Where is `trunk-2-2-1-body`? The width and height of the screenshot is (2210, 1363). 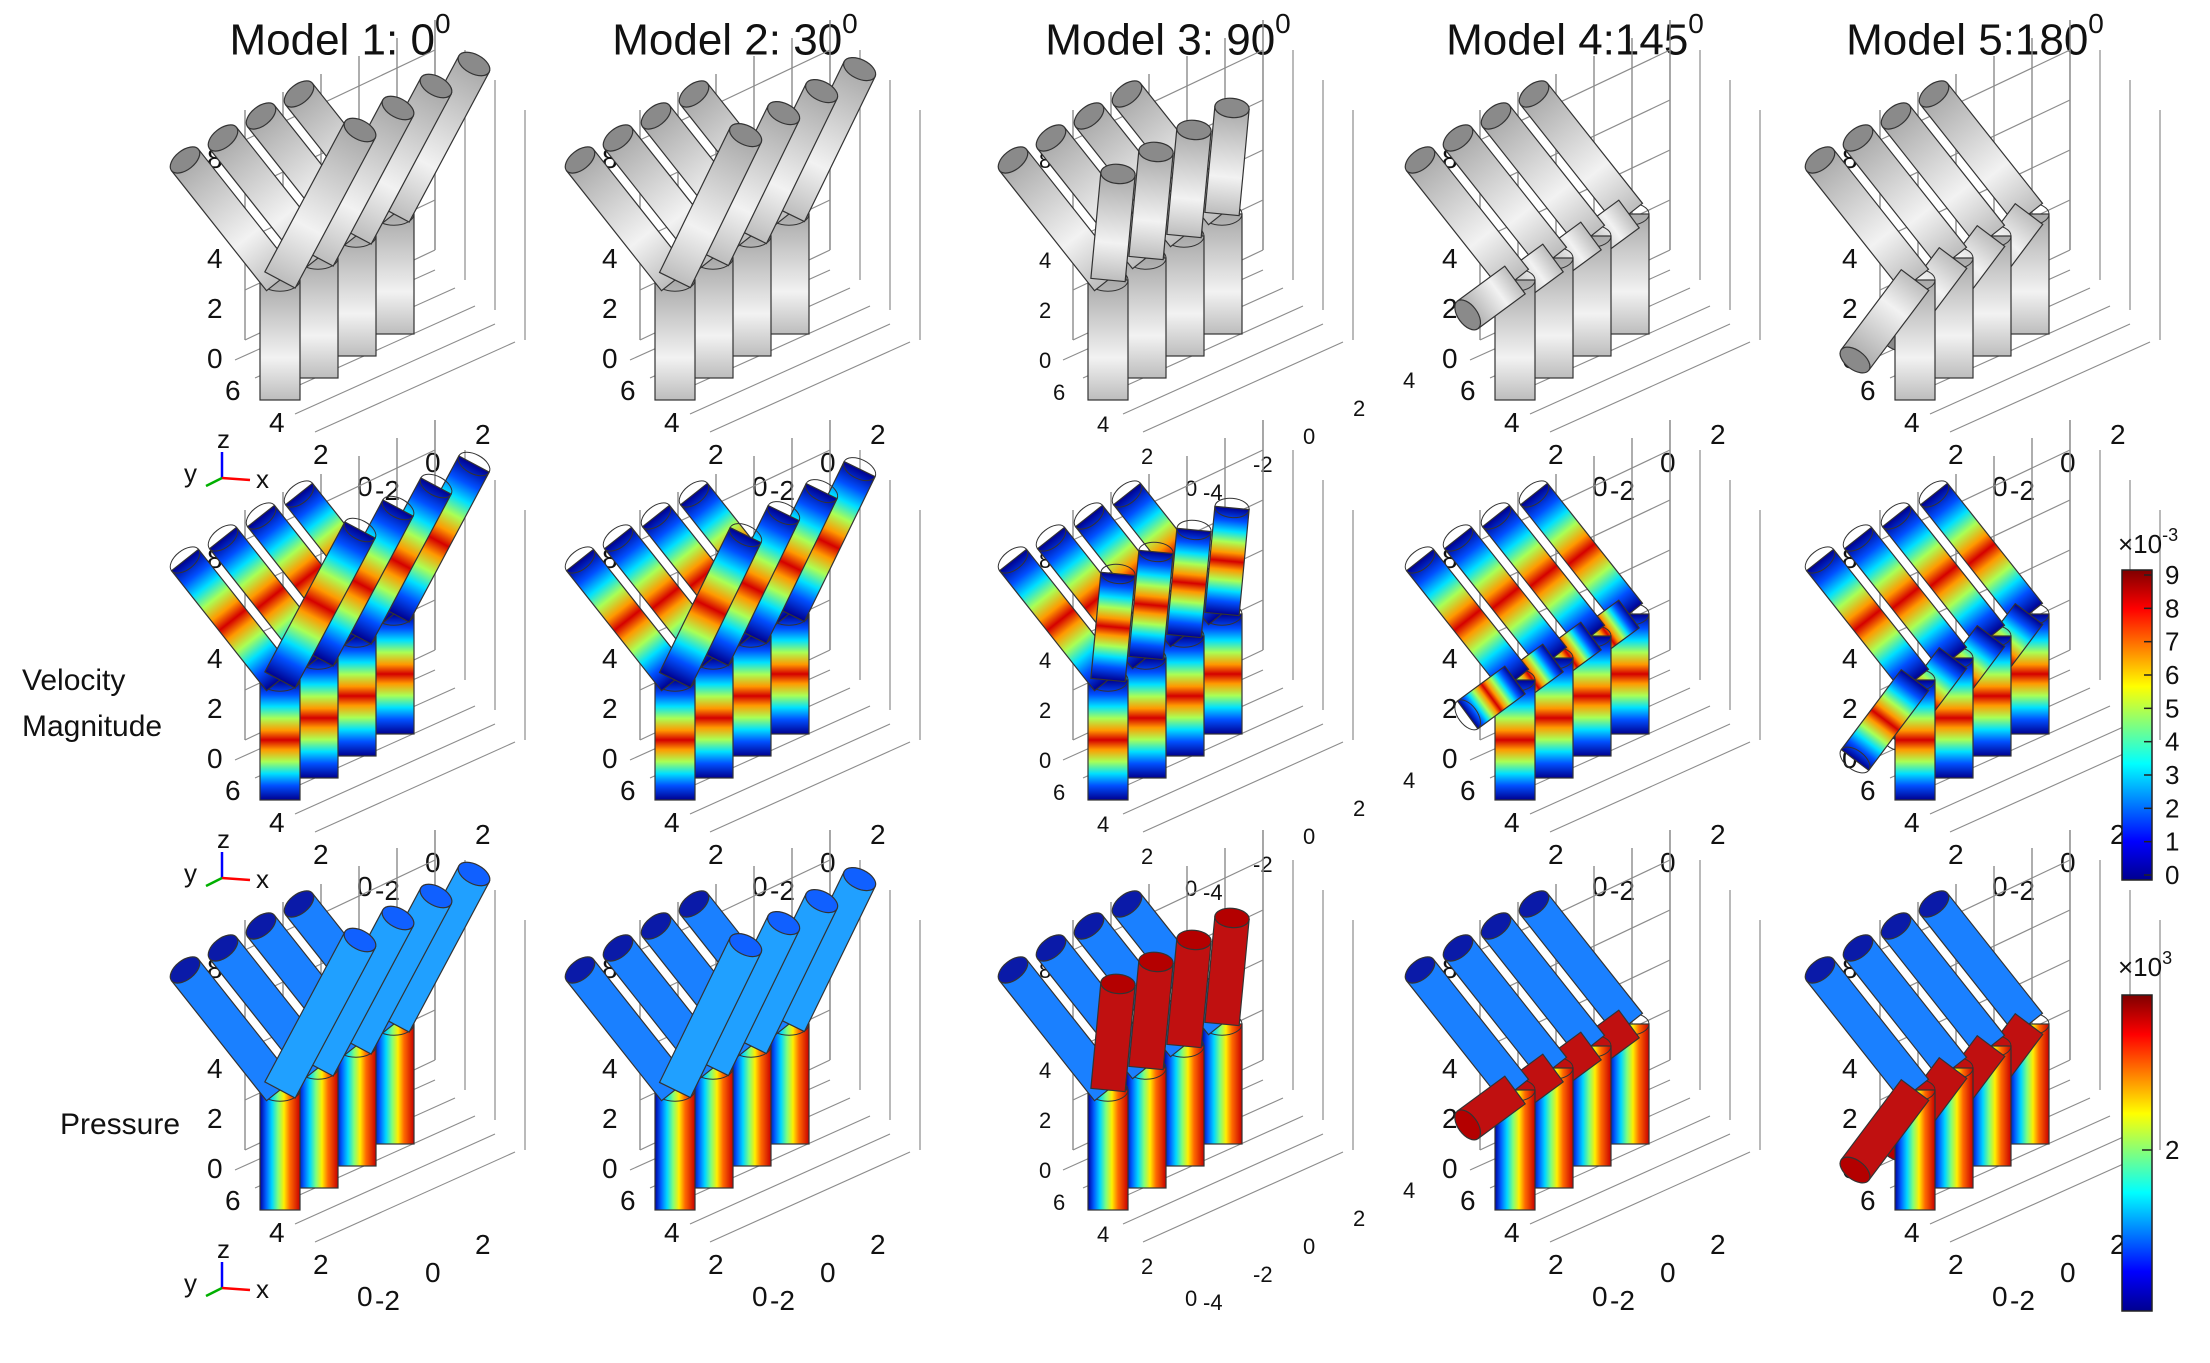
trunk-2-2-1-body is located at coordinates (1146, 1128).